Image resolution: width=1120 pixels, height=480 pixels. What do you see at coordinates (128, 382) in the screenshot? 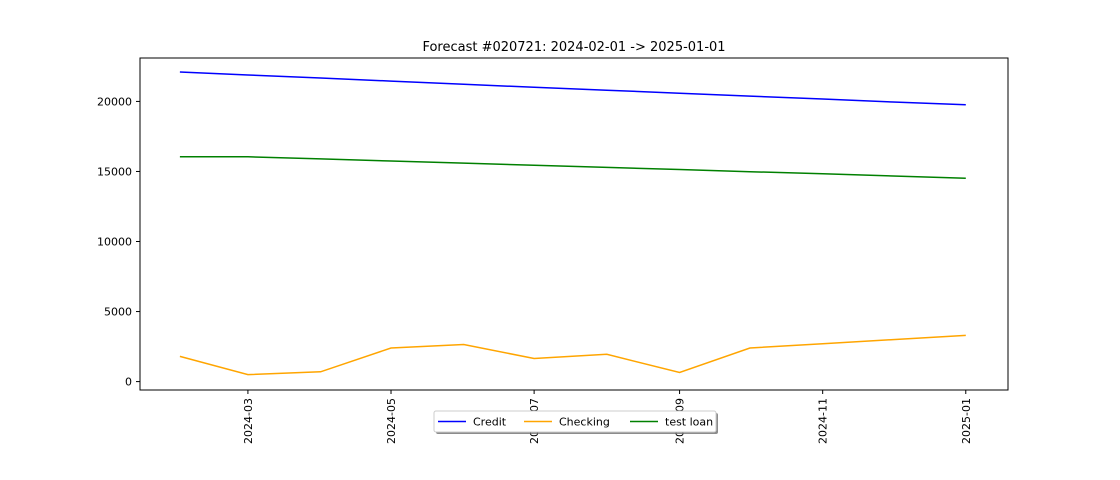
I see `y-tick-label: 0` at bounding box center [128, 382].